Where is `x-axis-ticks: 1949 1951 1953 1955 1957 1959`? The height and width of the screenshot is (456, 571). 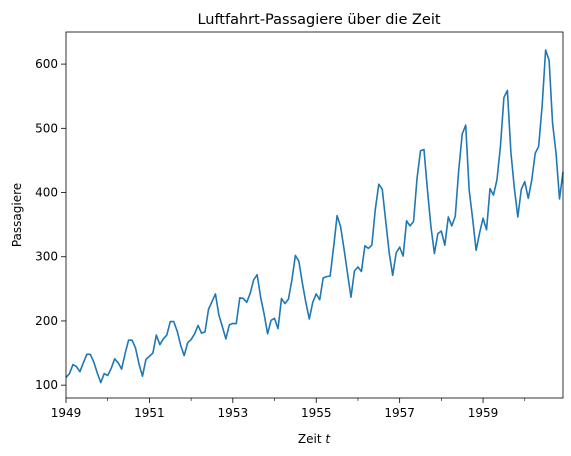
x-axis-ticks: 1949 1951 1953 1955 1957 1959 is located at coordinates (288, 409).